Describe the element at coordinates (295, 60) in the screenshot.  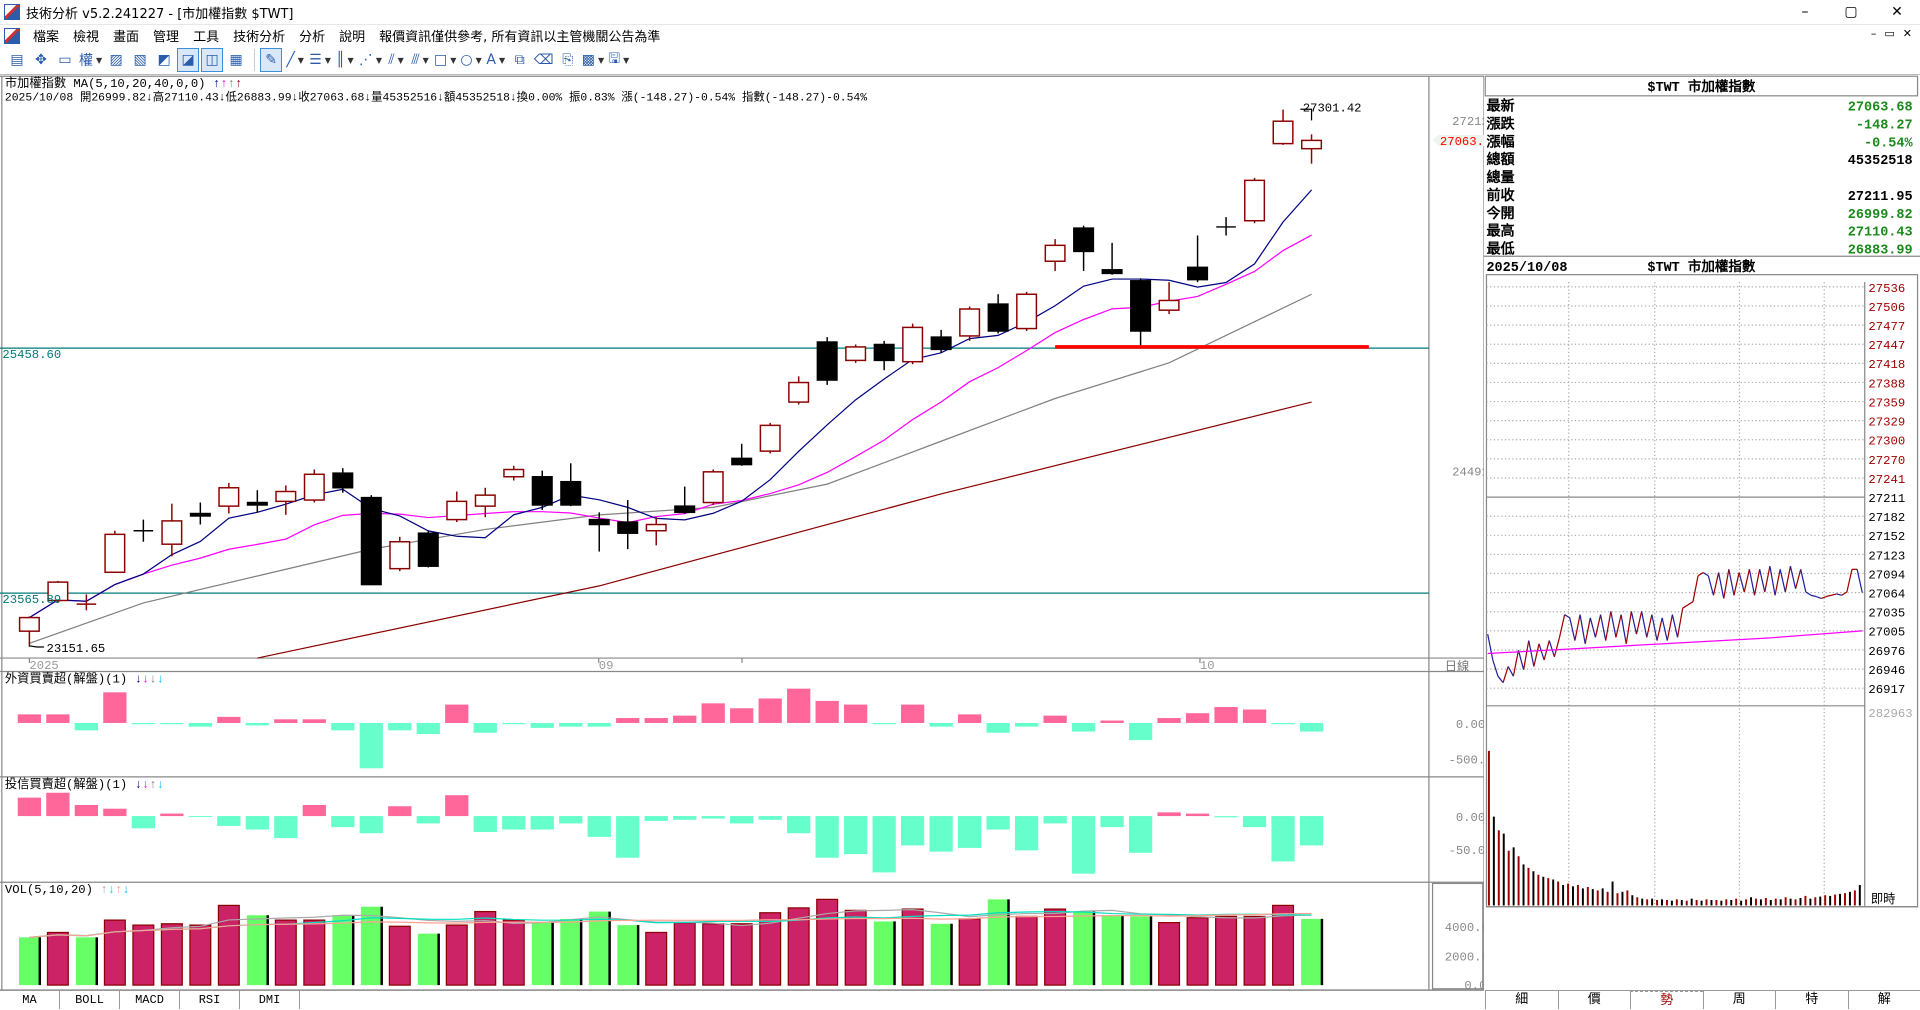
I see `line-tool-button: ╱▼` at that location.